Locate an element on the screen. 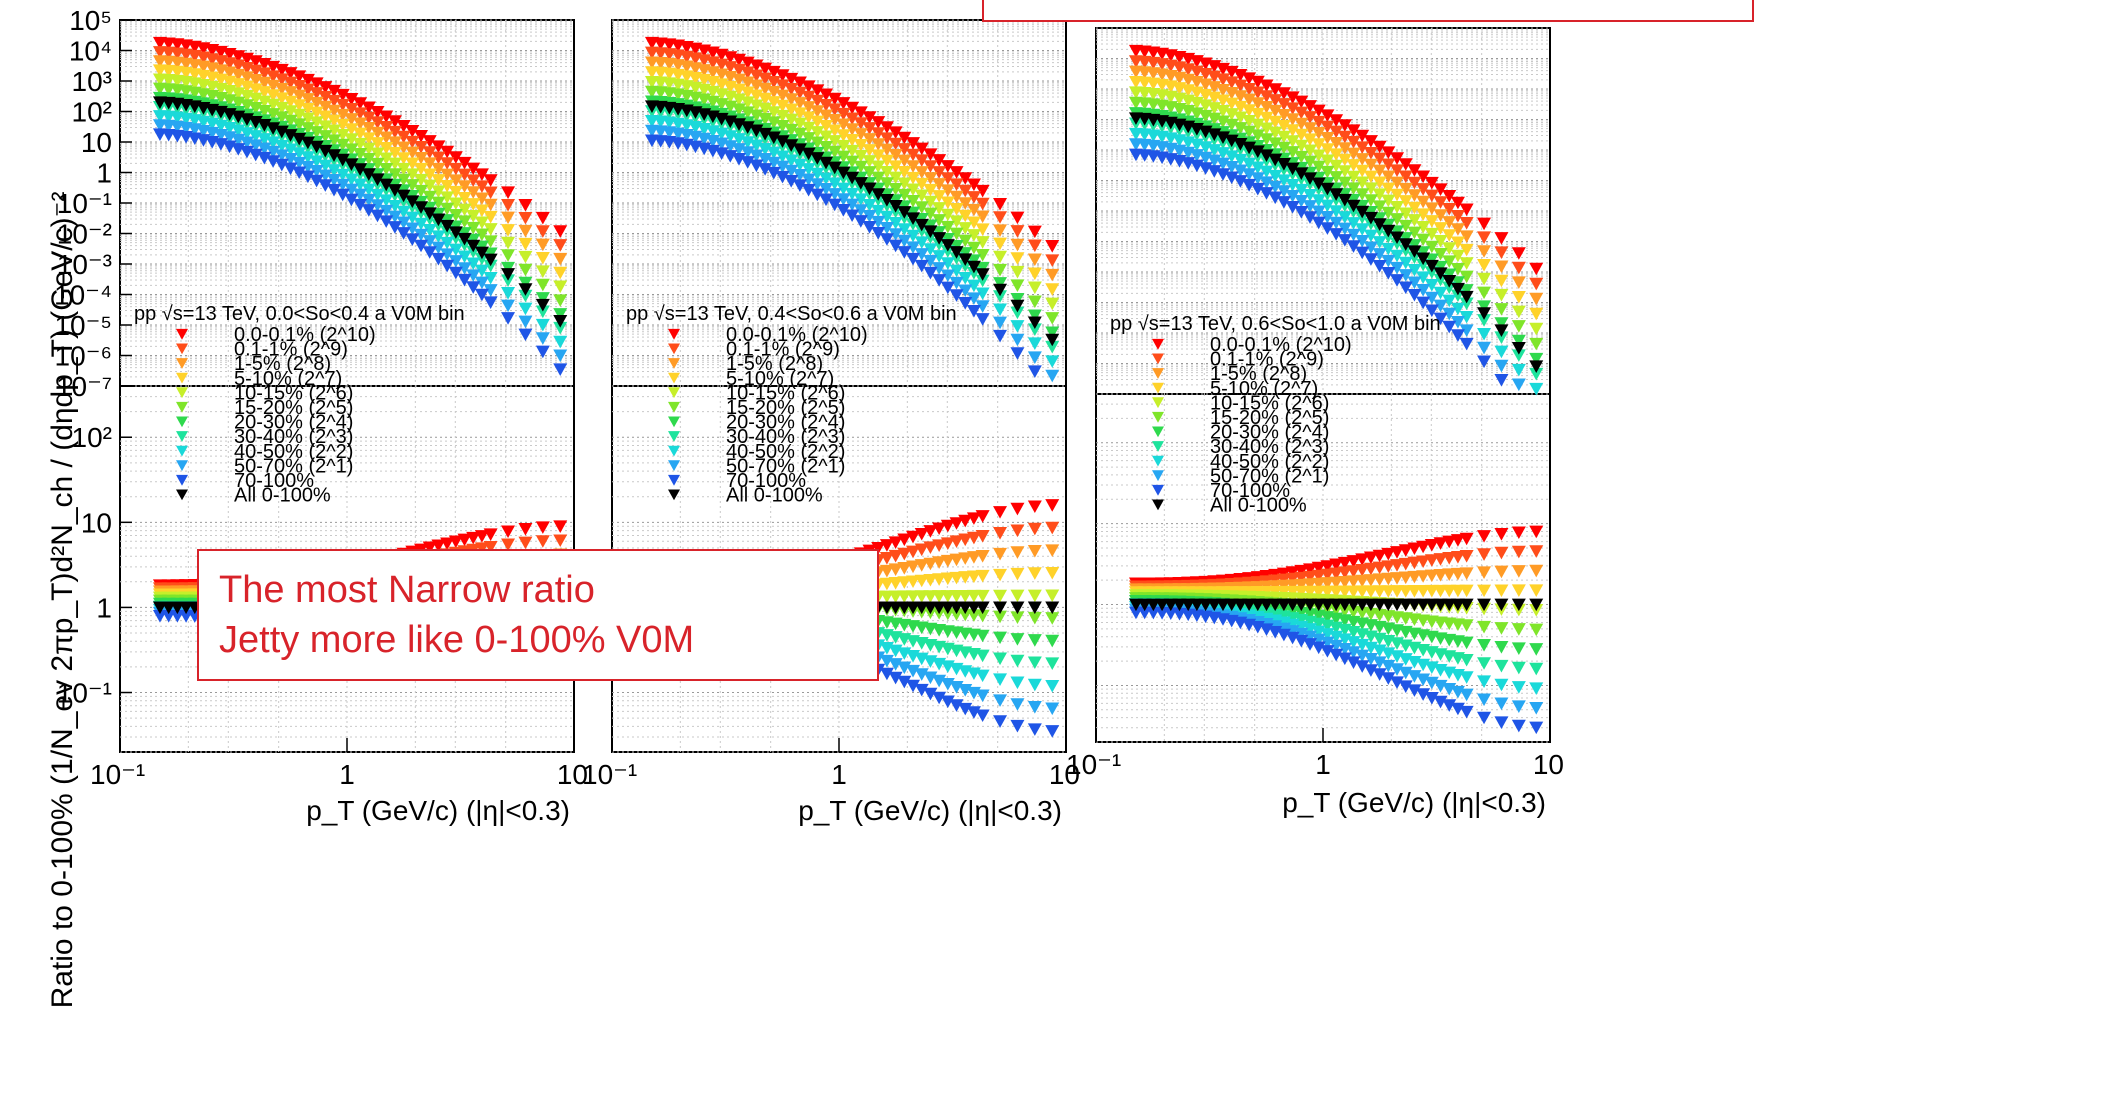 This screenshot has width=2112, height=1104. legend-header: pp √s=13 TeV, 0.4<So<0.6 a V0M bin is located at coordinates (791, 314).